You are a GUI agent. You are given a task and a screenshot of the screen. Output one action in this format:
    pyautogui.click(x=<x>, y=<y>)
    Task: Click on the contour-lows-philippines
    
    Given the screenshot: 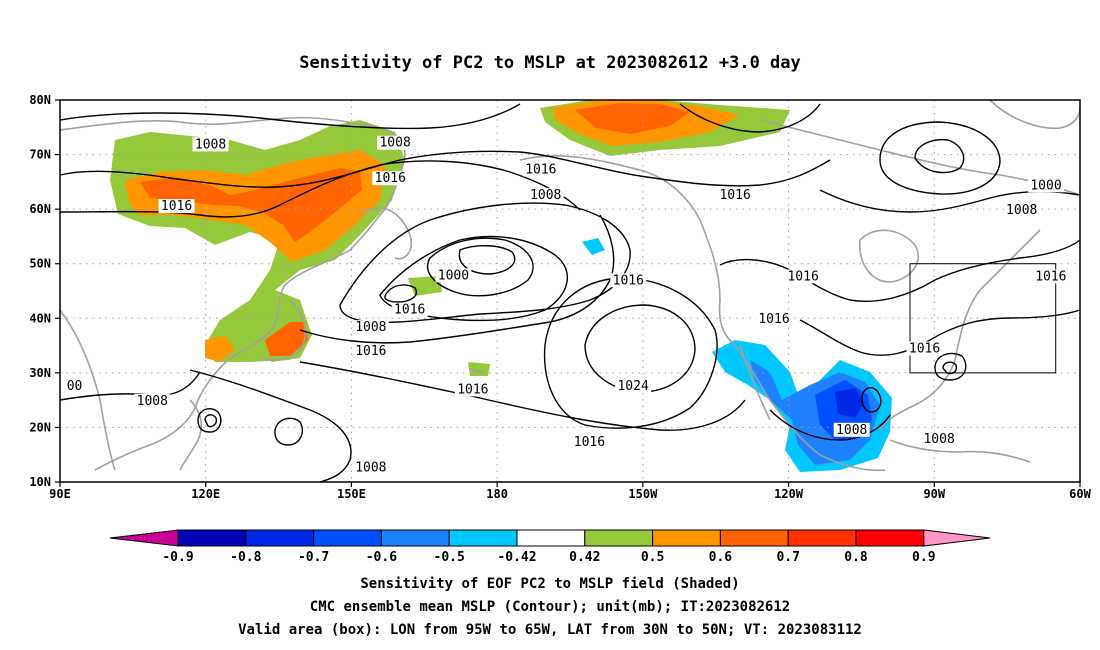 What is the action you would take?
    pyautogui.click(x=209, y=420)
    